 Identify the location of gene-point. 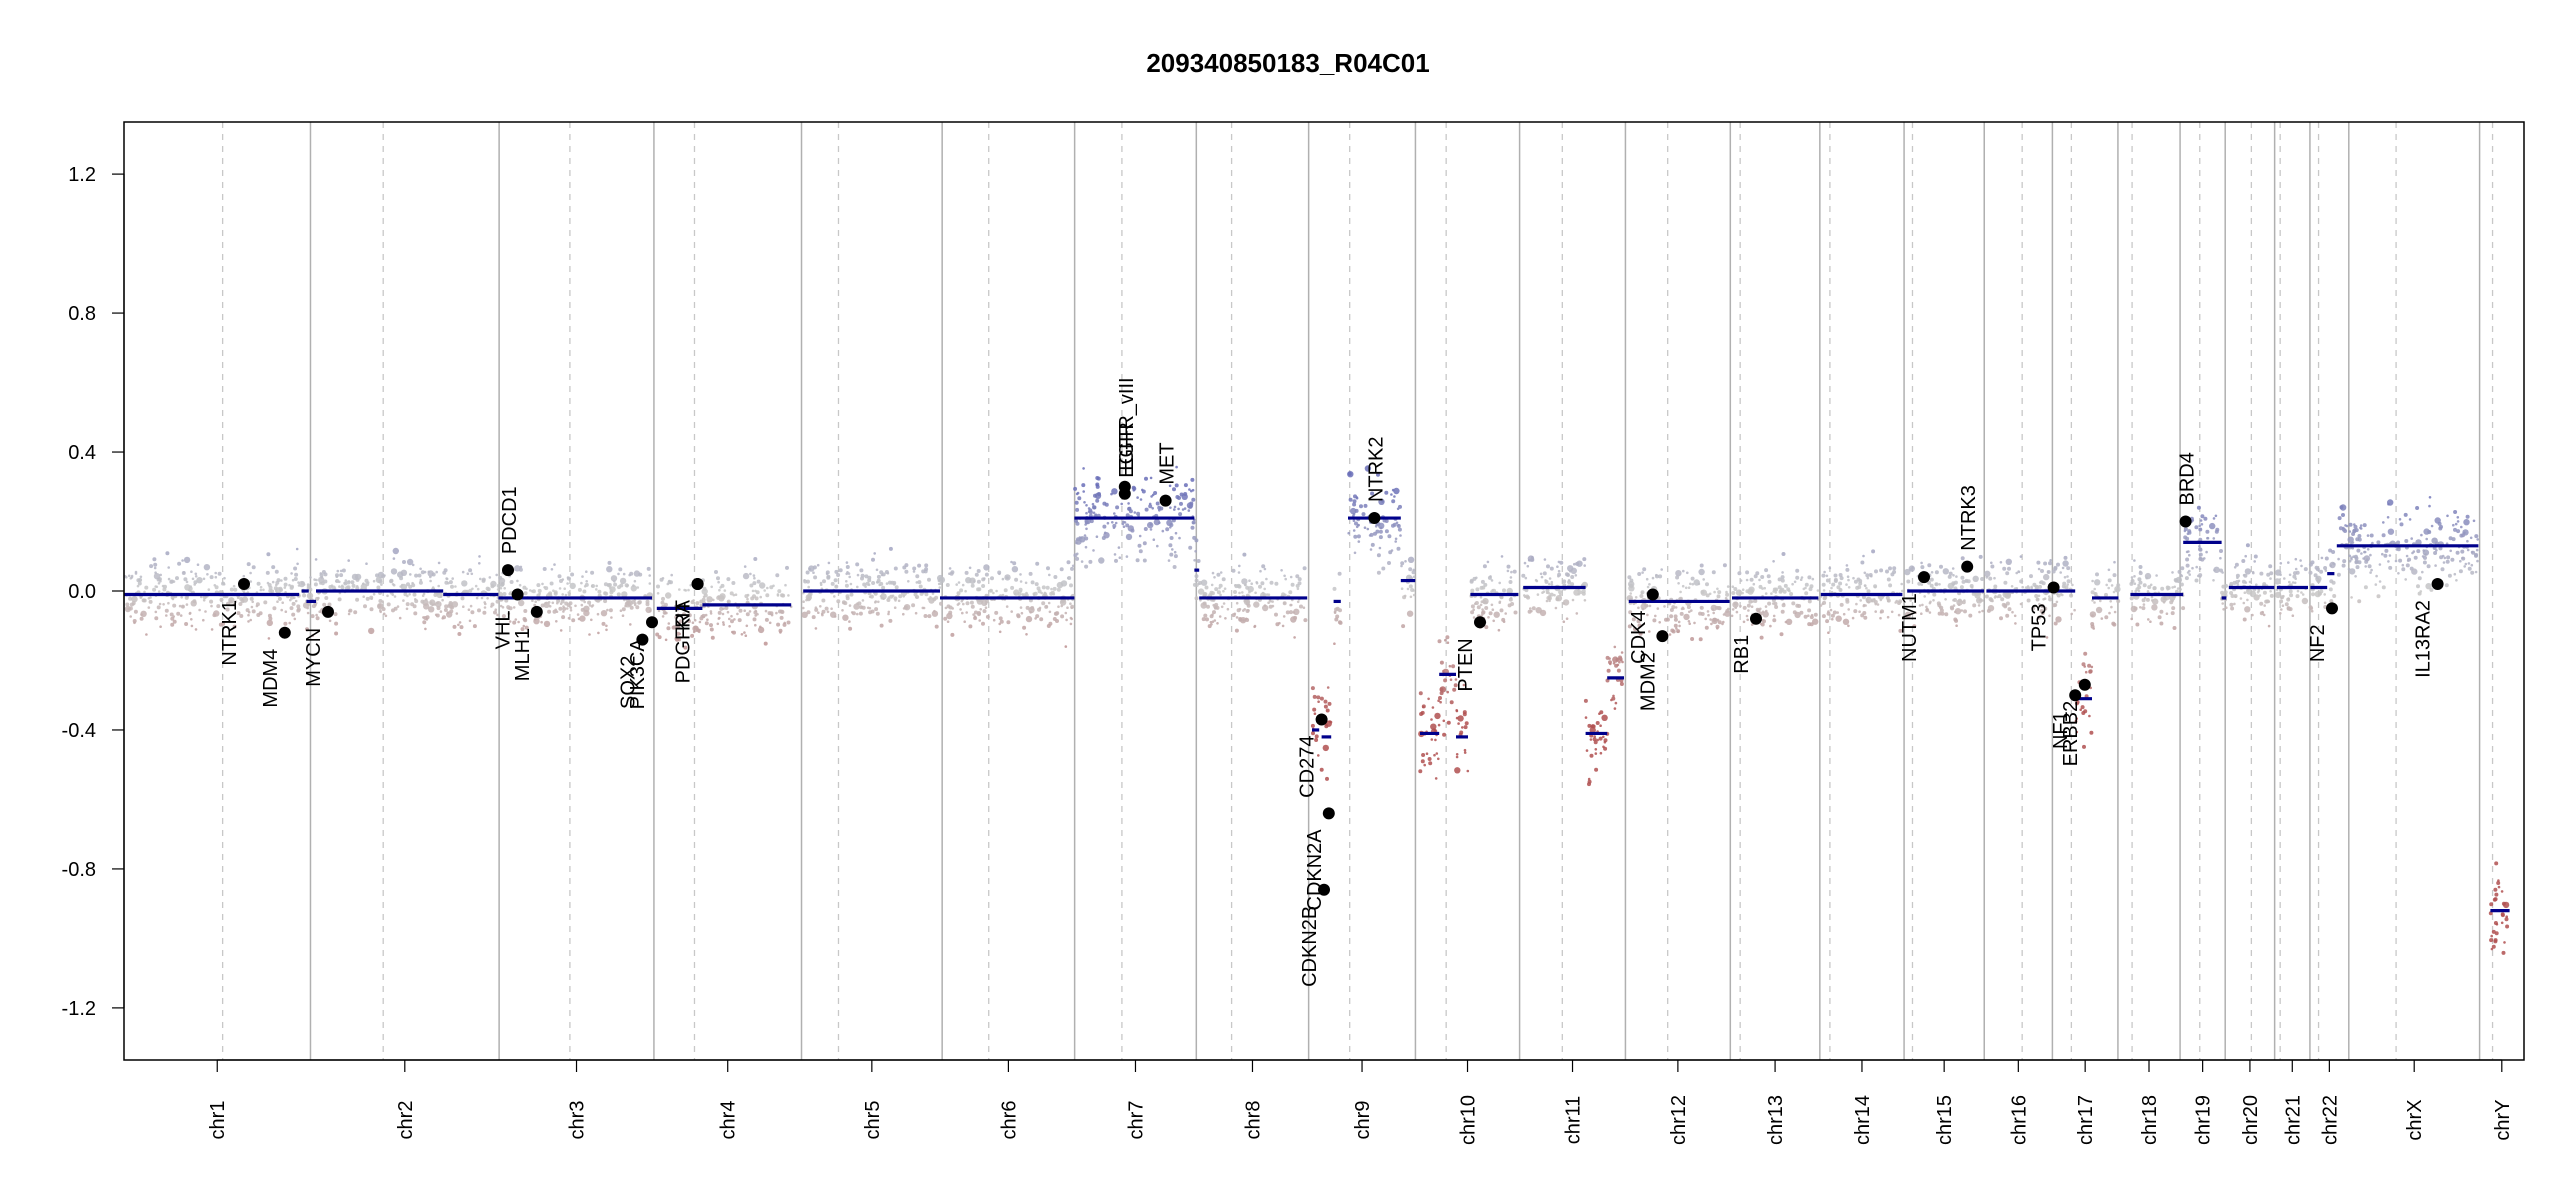
(697, 584).